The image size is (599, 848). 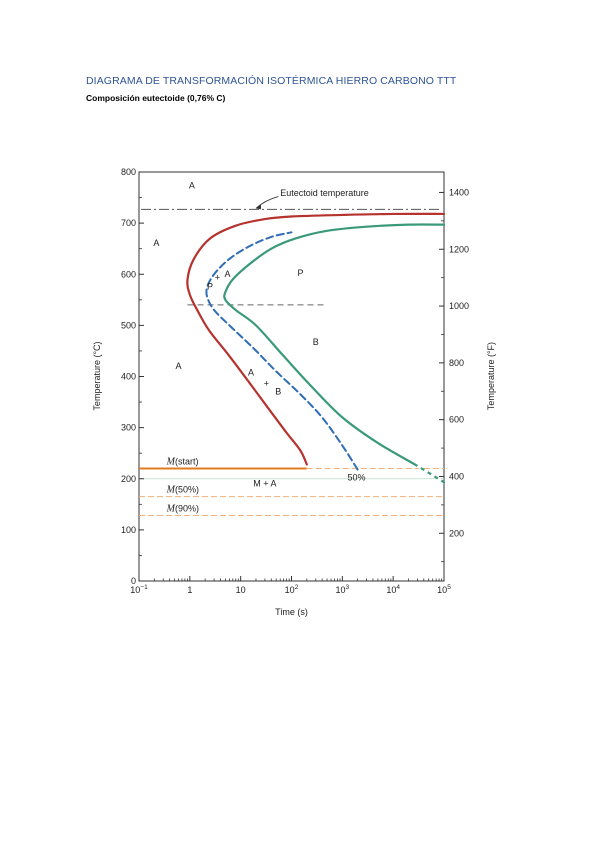 What do you see at coordinates (291, 492) in the screenshot?
I see `reference-lines` at bounding box center [291, 492].